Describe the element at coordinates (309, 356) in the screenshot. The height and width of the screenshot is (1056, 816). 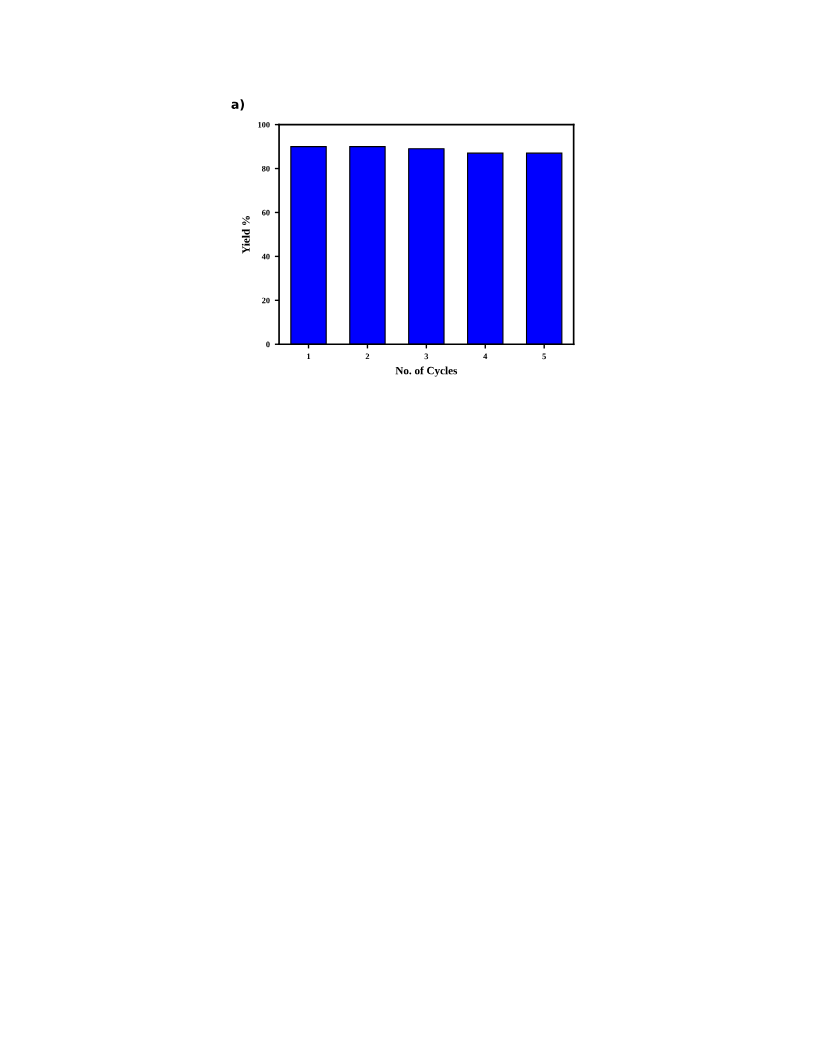
I see `x-tick-label: 1` at that location.